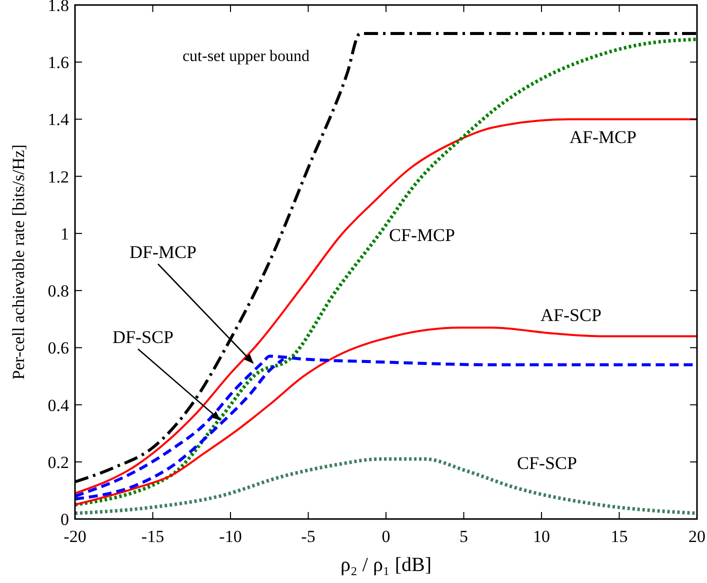 The image size is (707, 583). Describe the element at coordinates (386, 565) in the screenshot. I see `x-axis-title: ρ₂ / ρ₁ [dB]` at that location.